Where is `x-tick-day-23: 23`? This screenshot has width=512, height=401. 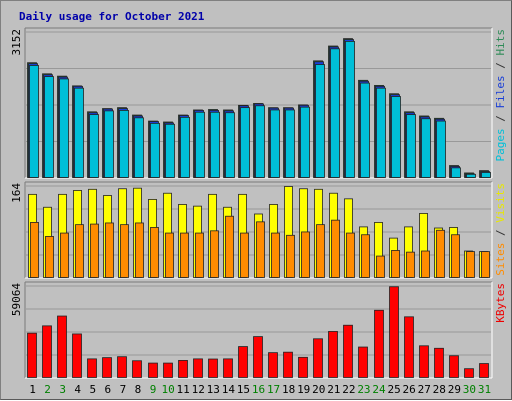
x-tick-day-23: 23 is located at coordinates (363, 389).